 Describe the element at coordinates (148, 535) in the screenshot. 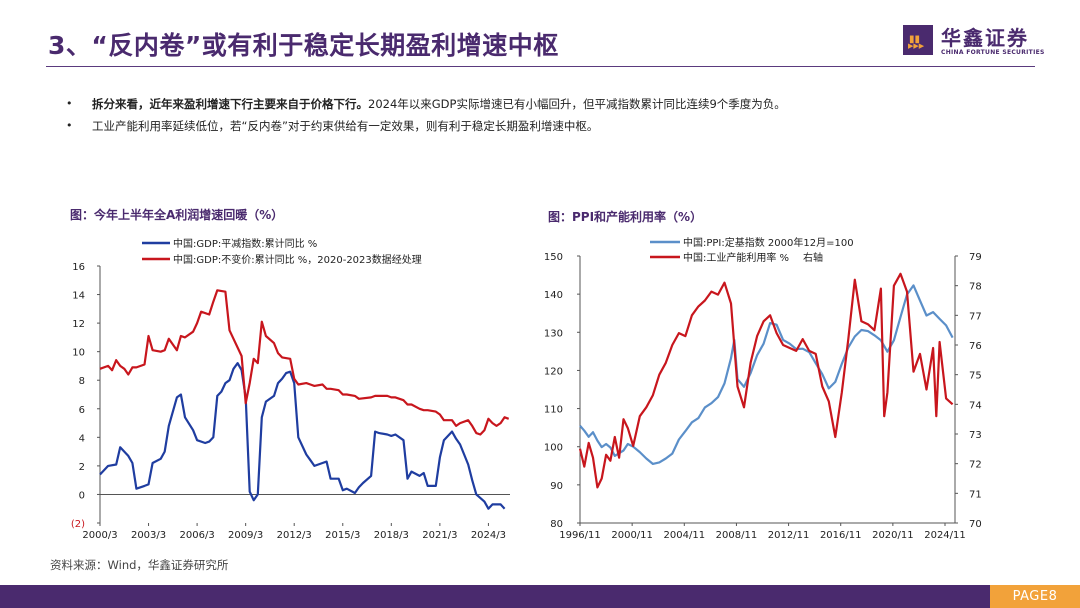

I see `chart1-x-tick-label: 2003/3` at that location.